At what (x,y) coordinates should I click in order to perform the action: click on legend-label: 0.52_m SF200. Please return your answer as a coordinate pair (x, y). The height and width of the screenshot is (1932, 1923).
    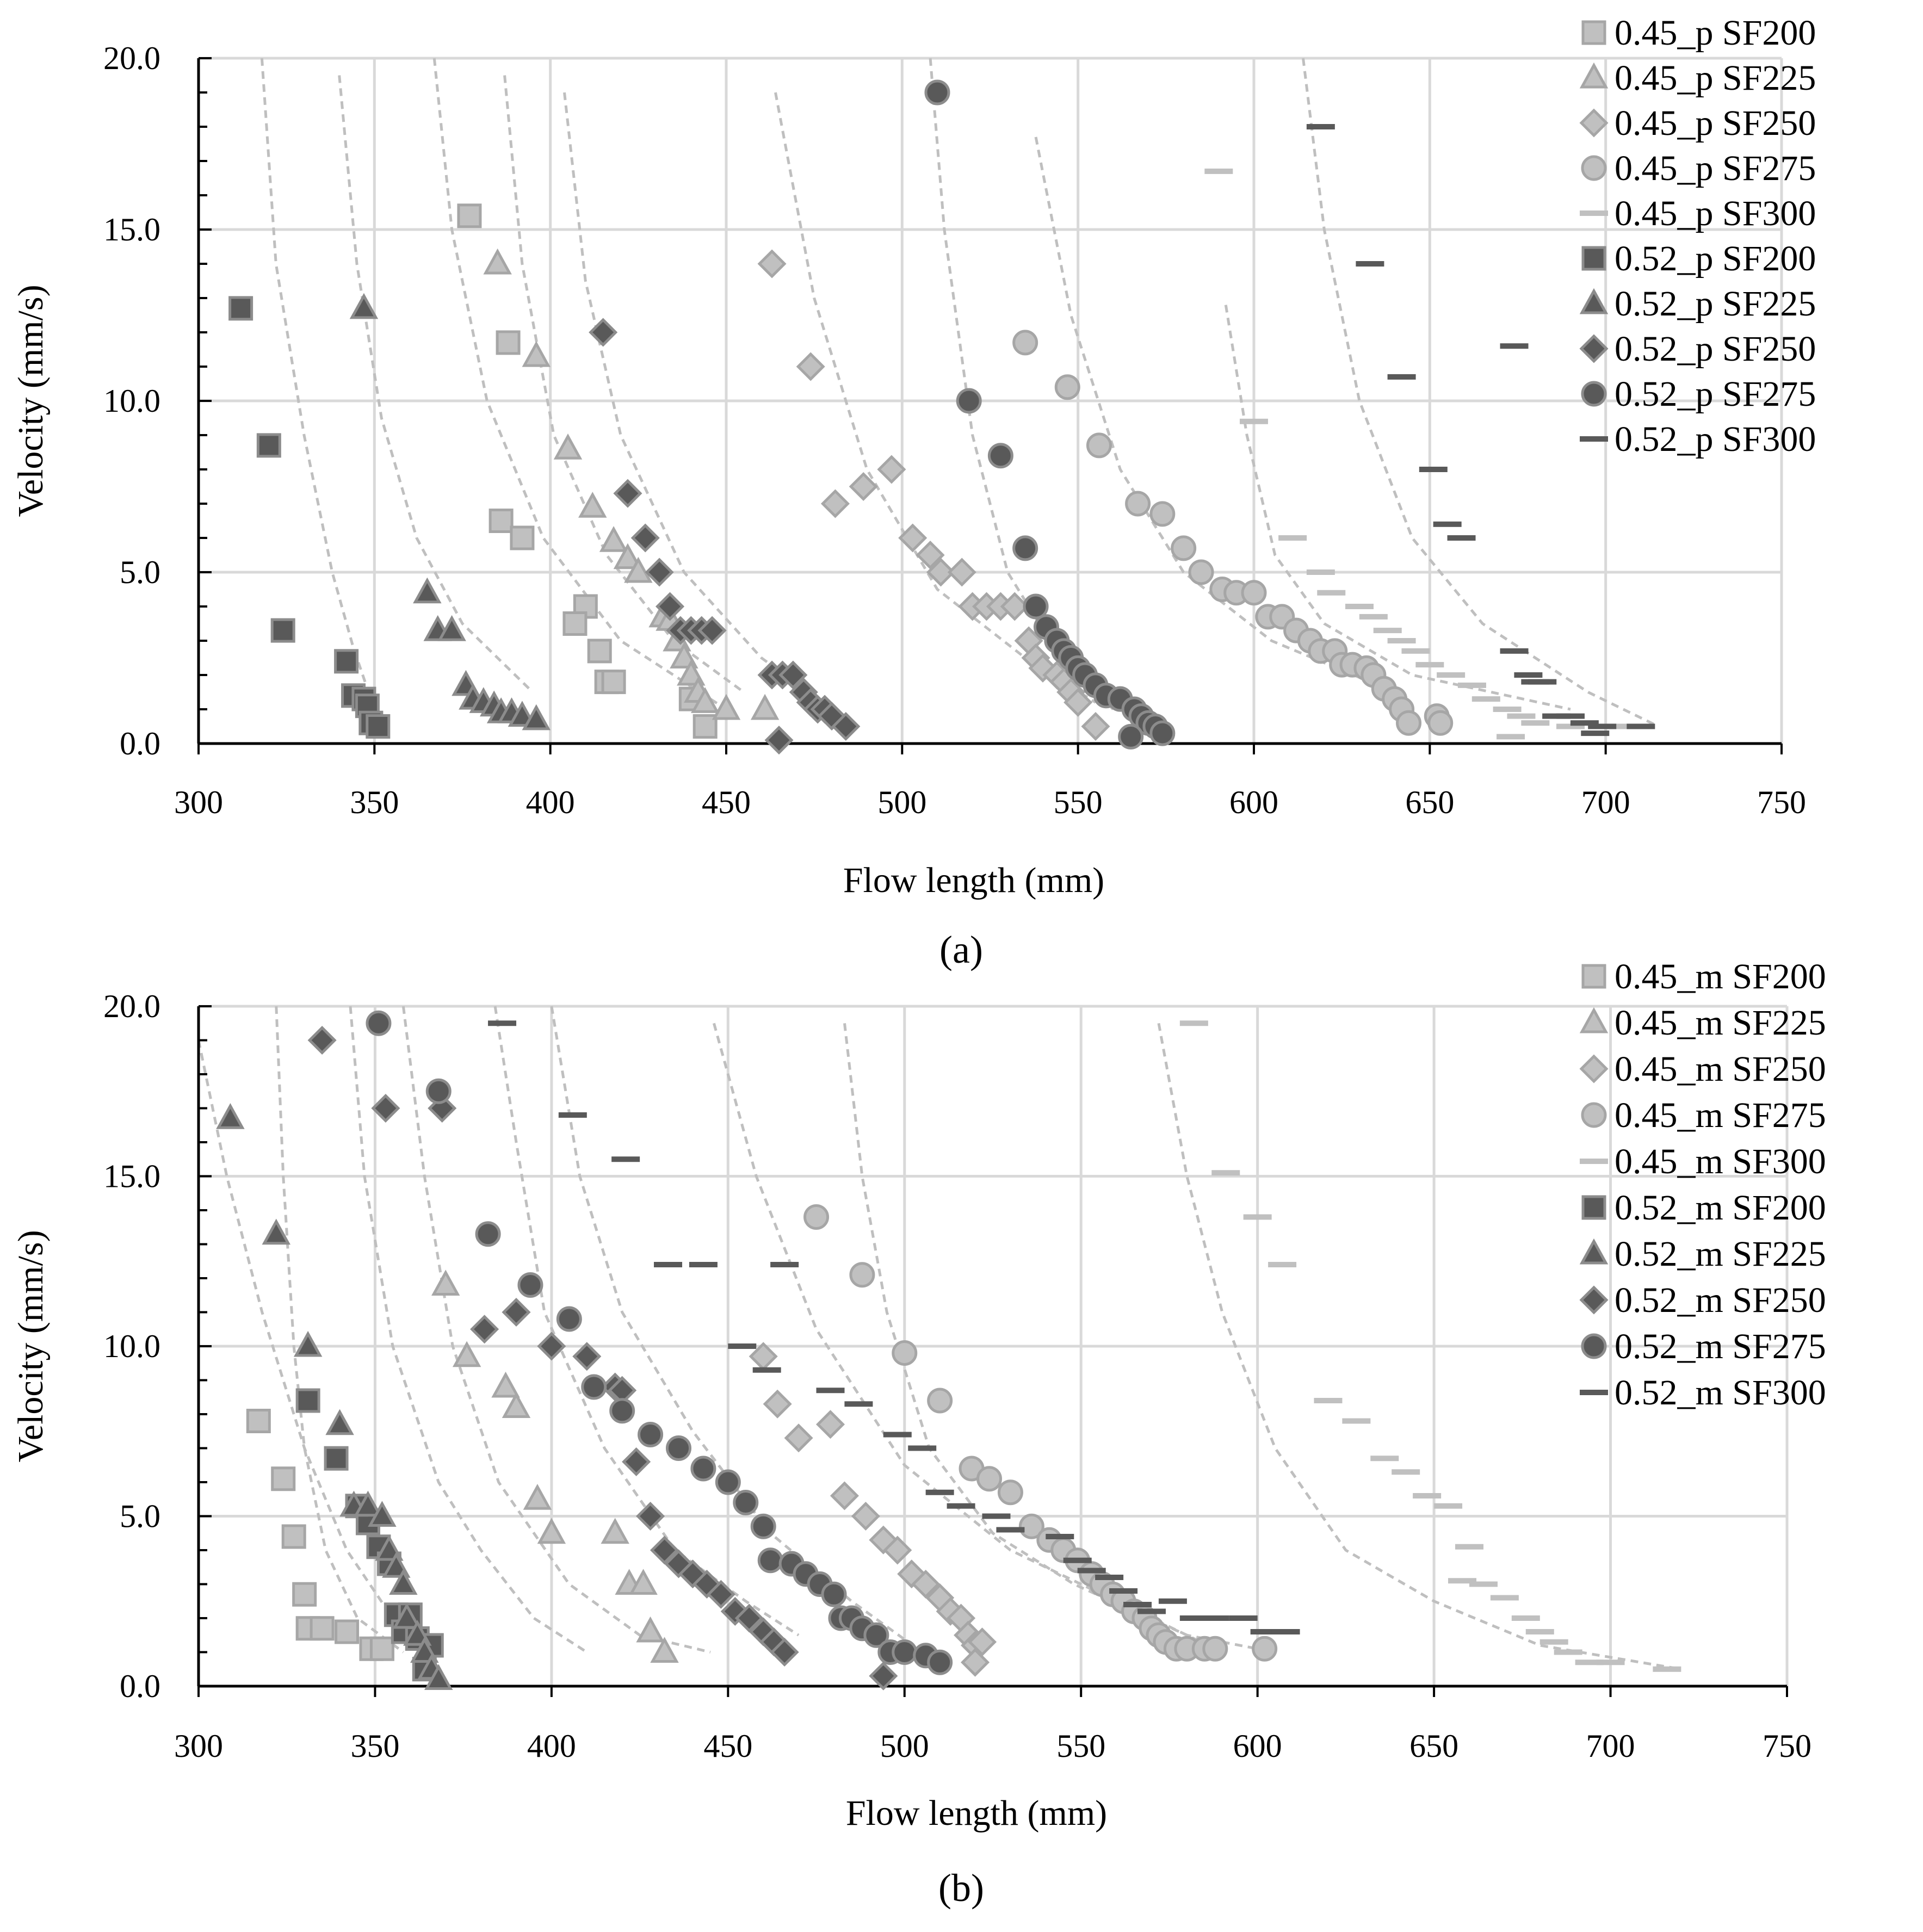
    Looking at the image, I should click on (1720, 1208).